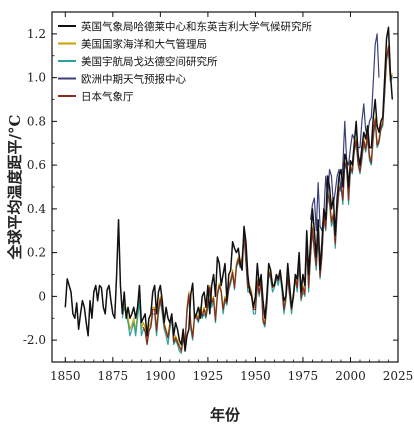 This screenshot has height=434, width=414. I want to click on x-tick-label: 1900, so click(160, 376).